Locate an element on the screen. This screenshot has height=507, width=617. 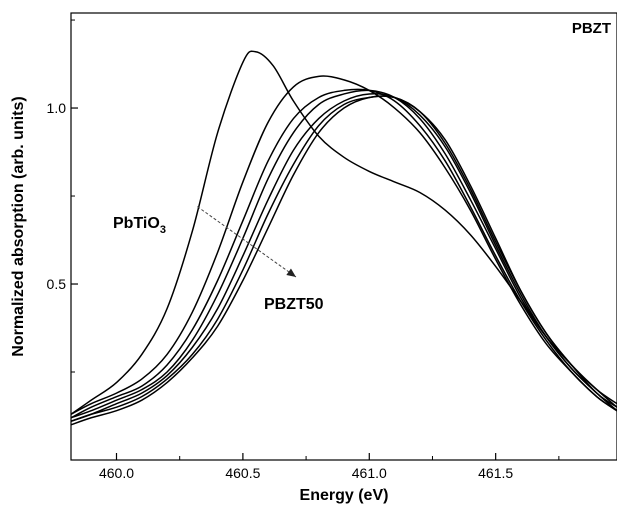
annotation-start-subscript: 3 is located at coordinates (163, 230).